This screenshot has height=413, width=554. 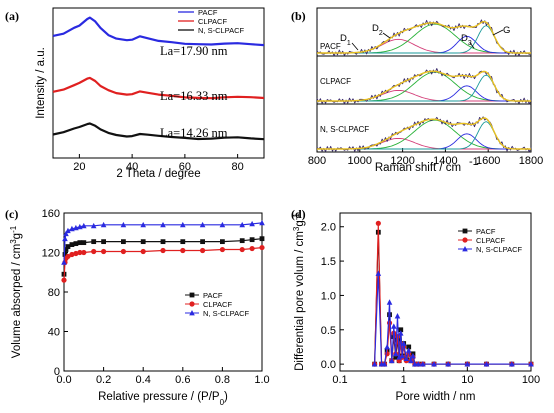 What do you see at coordinates (424, 133) in the screenshot?
I see `panel-b-fit-curve` at bounding box center [424, 133].